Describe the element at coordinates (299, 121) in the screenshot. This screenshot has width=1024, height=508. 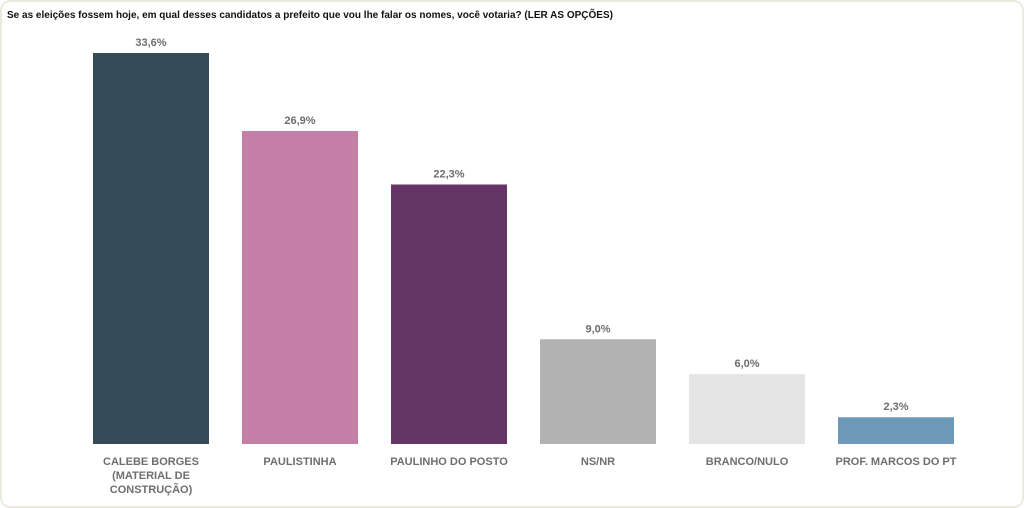
I see `value-label-1: 26,9%` at that location.